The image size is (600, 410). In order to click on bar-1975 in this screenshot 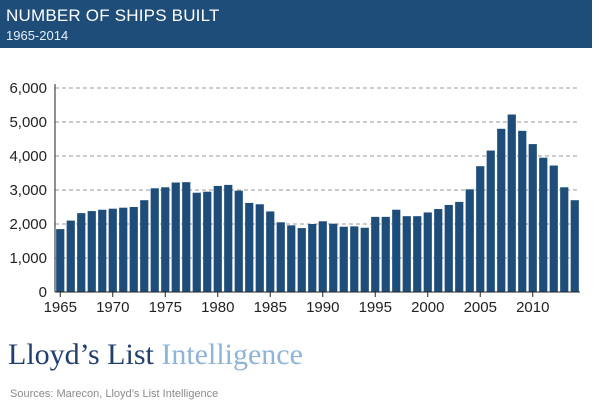, I will do `click(165, 239)`.